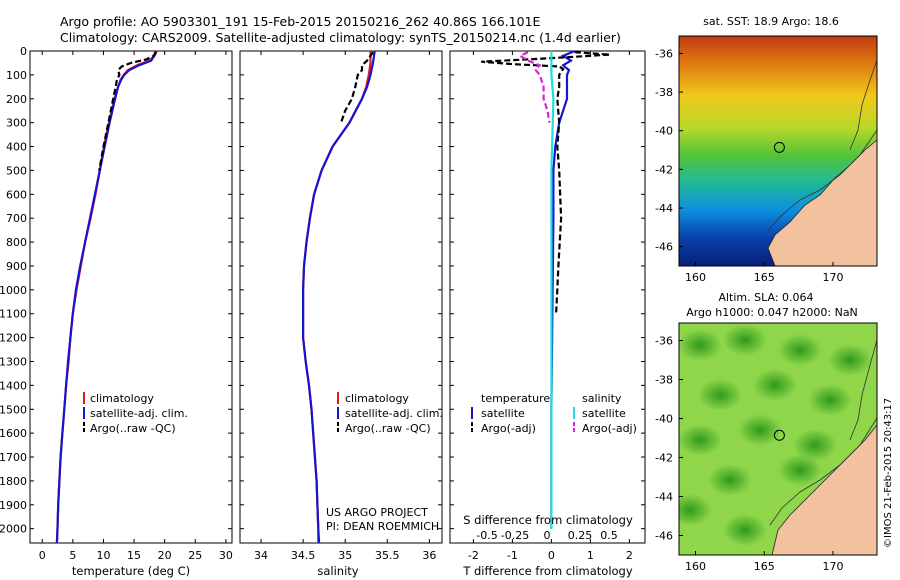 The image size is (900, 580). I want to click on imos-stamp: ©IMOS 21-Feb-2015 20:43:17, so click(888, 473).